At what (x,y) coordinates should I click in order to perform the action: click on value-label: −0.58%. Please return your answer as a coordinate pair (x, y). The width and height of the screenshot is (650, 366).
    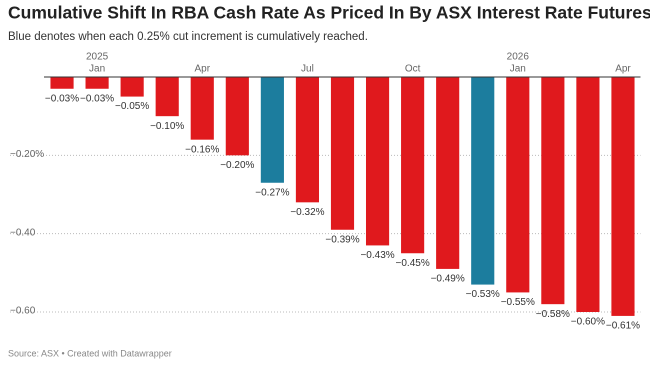
    Looking at the image, I should click on (553, 314).